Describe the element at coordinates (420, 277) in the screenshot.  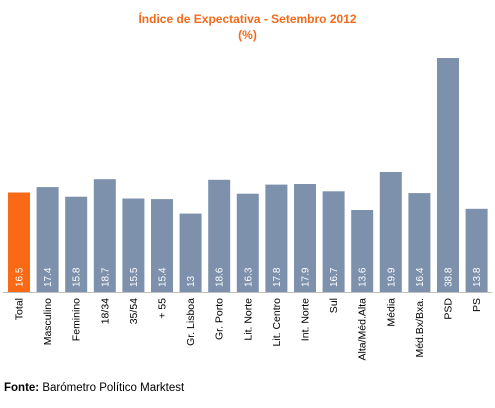
I see `value-label-14: 16.4` at that location.